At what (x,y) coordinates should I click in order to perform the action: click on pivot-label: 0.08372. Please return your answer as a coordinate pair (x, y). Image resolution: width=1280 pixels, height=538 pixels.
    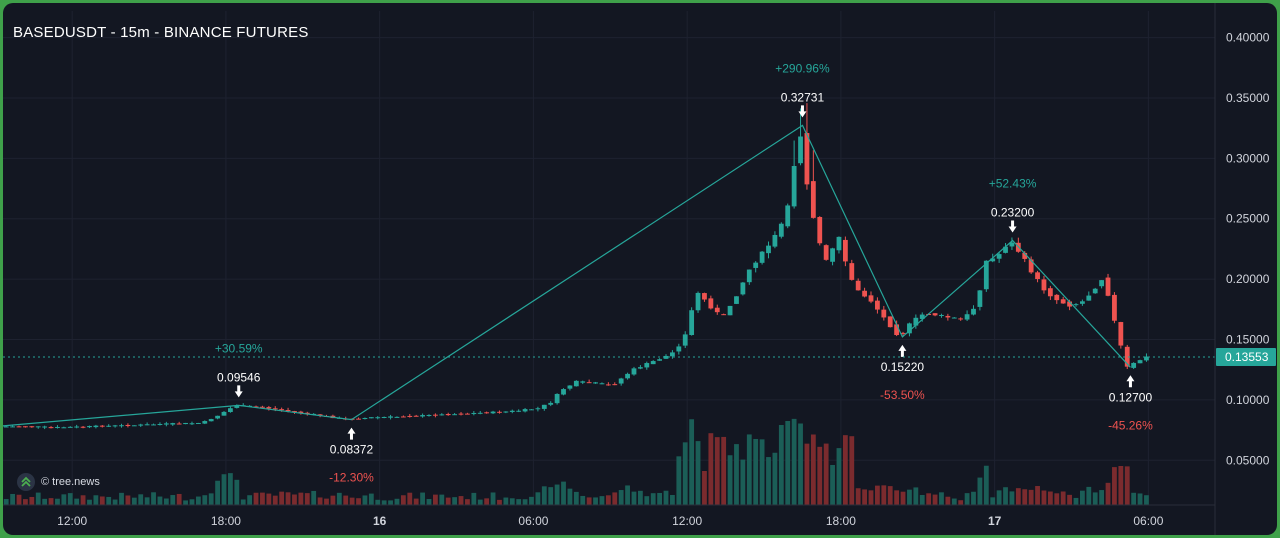
    Looking at the image, I should click on (352, 450).